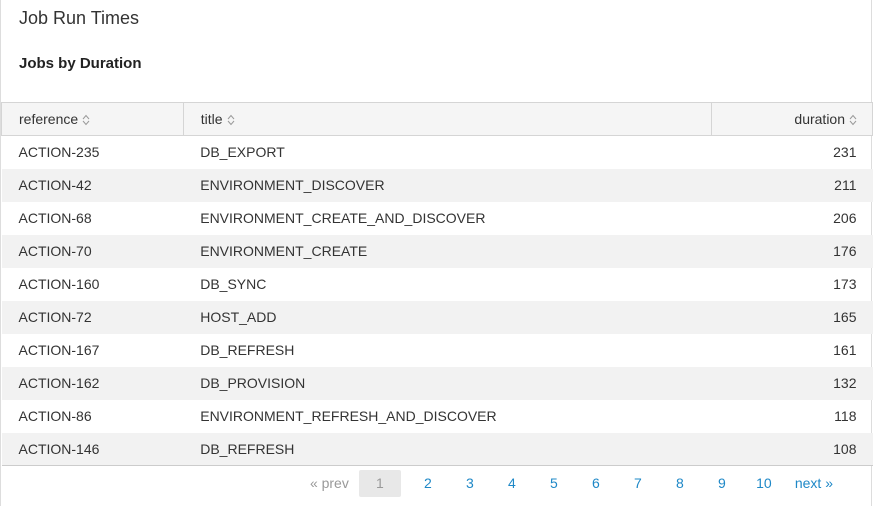 This screenshot has width=875, height=506. What do you see at coordinates (845, 284) in the screenshot?
I see `table-cell: 173` at bounding box center [845, 284].